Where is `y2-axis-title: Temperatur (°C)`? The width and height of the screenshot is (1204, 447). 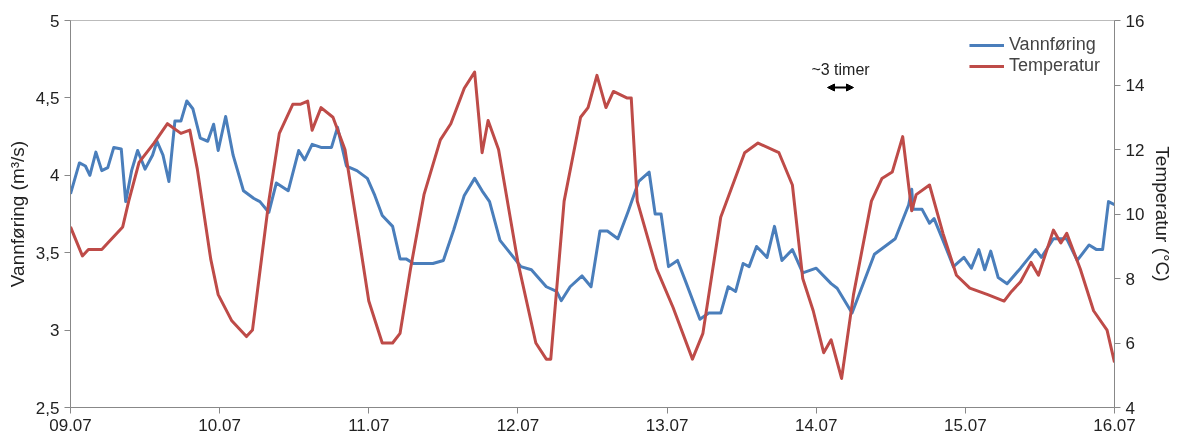 y2-axis-title: Temperatur (°C) is located at coordinates (1163, 214).